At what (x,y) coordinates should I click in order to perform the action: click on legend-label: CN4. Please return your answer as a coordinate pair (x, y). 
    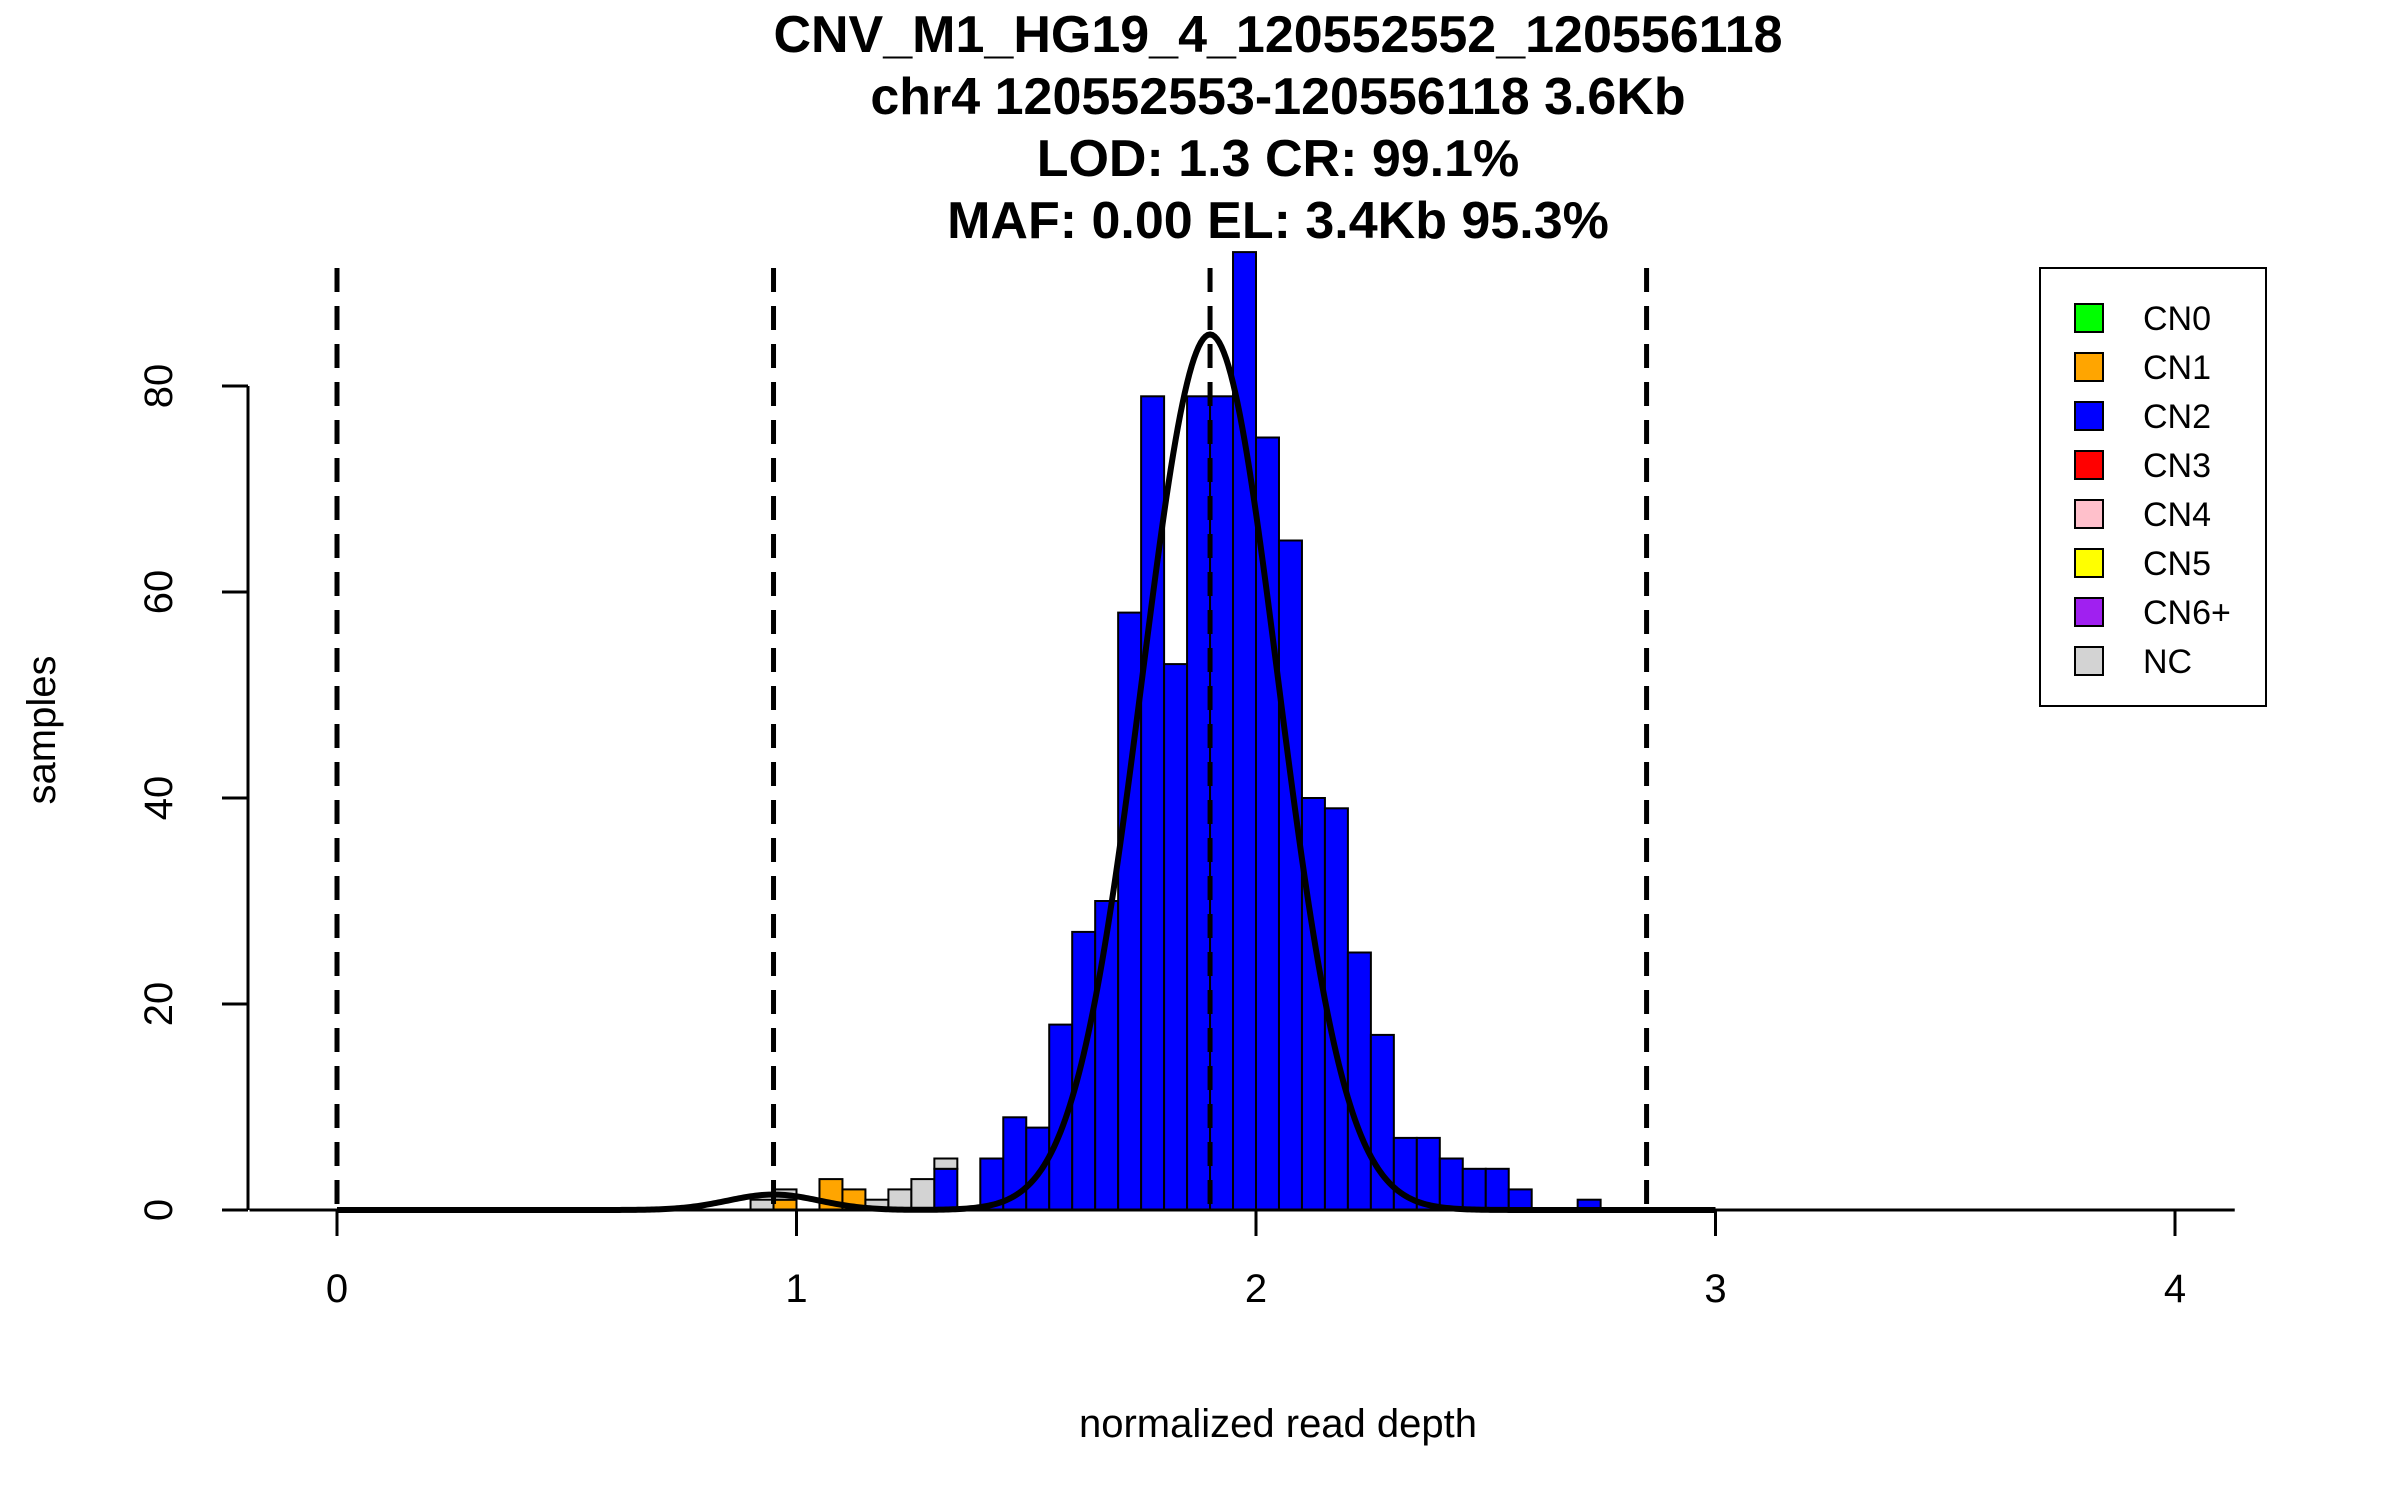
    Looking at the image, I should click on (2177, 515).